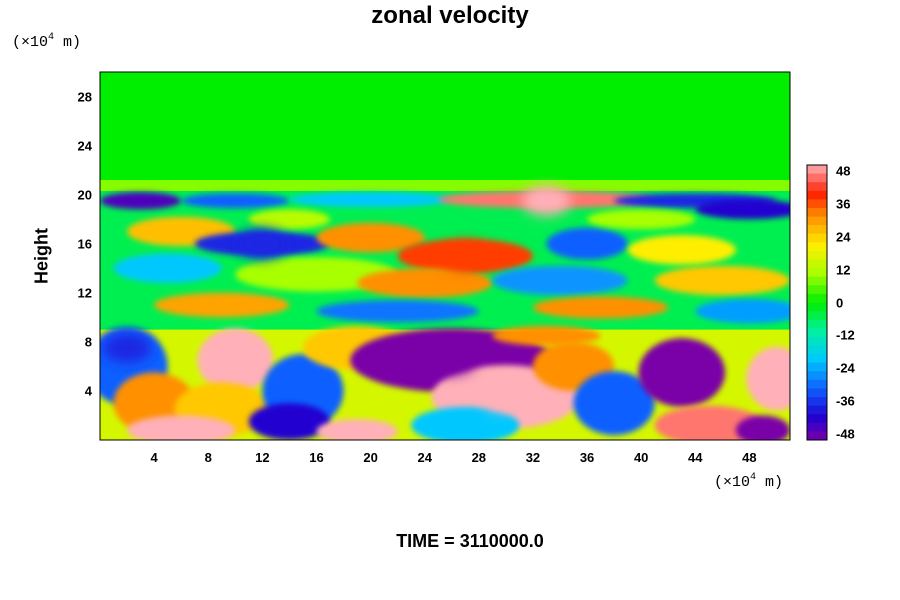 Image resolution: width=900 pixels, height=600 pixels. Describe the element at coordinates (749, 481) in the screenshot. I see `x-axis-unit: (×104 m)` at that location.